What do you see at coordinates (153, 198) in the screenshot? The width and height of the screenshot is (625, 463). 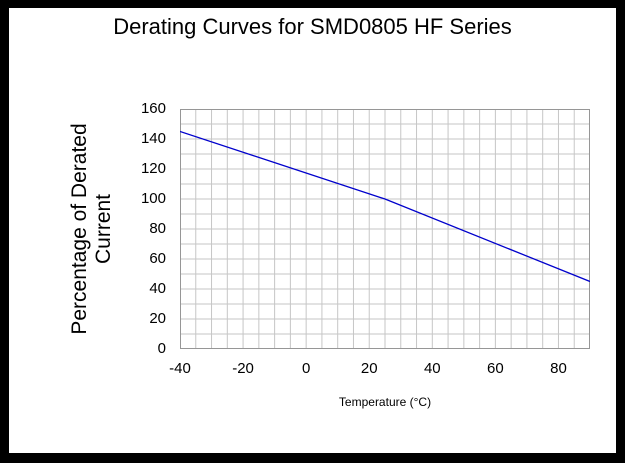 I see `y-tick-label: 100` at bounding box center [153, 198].